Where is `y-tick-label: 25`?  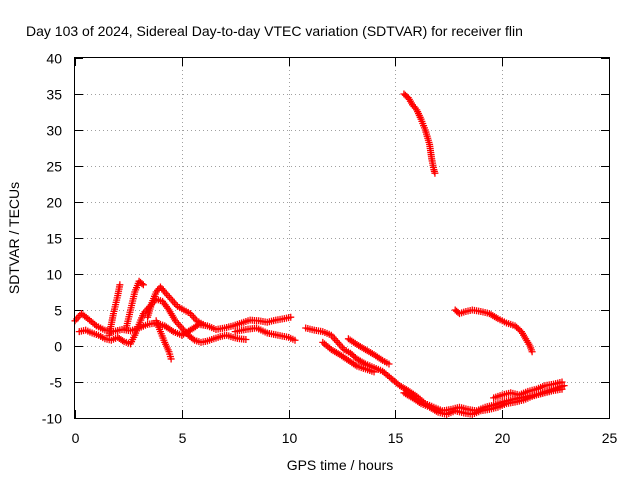 y-tick-label: 25 is located at coordinates (54, 167).